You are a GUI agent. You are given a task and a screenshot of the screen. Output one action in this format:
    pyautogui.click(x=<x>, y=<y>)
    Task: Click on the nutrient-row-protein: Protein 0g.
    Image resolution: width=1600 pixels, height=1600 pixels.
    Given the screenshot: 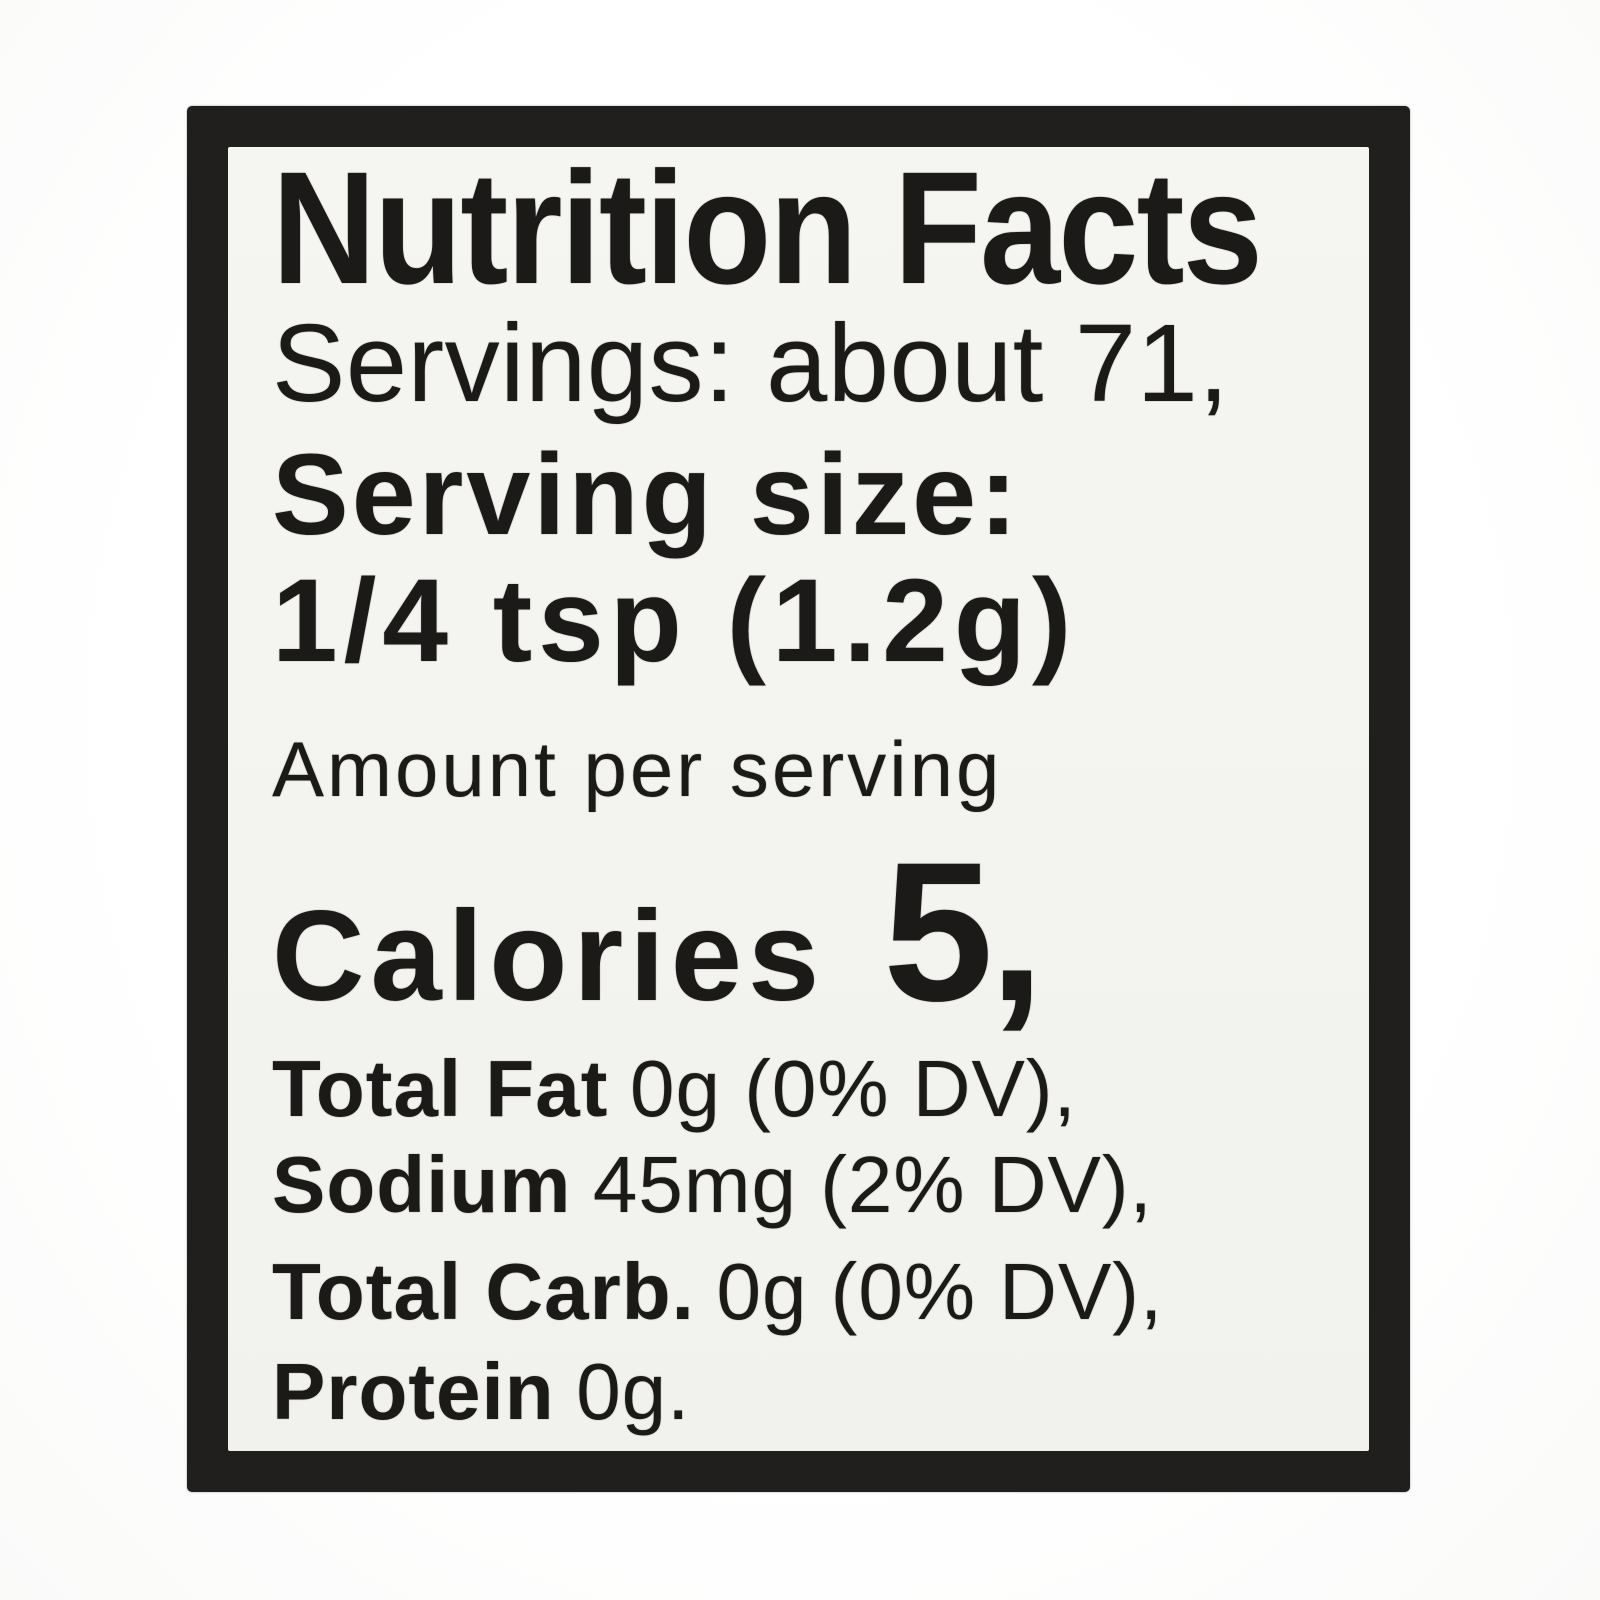 What is the action you would take?
    pyautogui.click(x=481, y=1392)
    